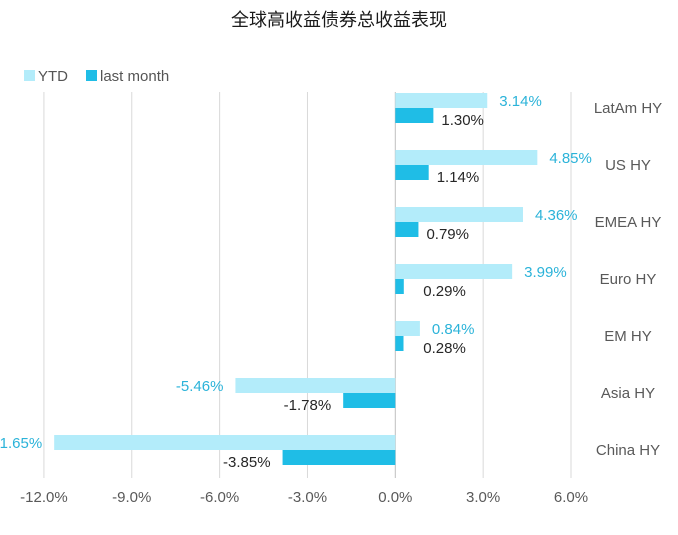 This screenshot has width=678, height=535. Describe the element at coordinates (628, 450) in the screenshot. I see `category-label: China HY` at that location.